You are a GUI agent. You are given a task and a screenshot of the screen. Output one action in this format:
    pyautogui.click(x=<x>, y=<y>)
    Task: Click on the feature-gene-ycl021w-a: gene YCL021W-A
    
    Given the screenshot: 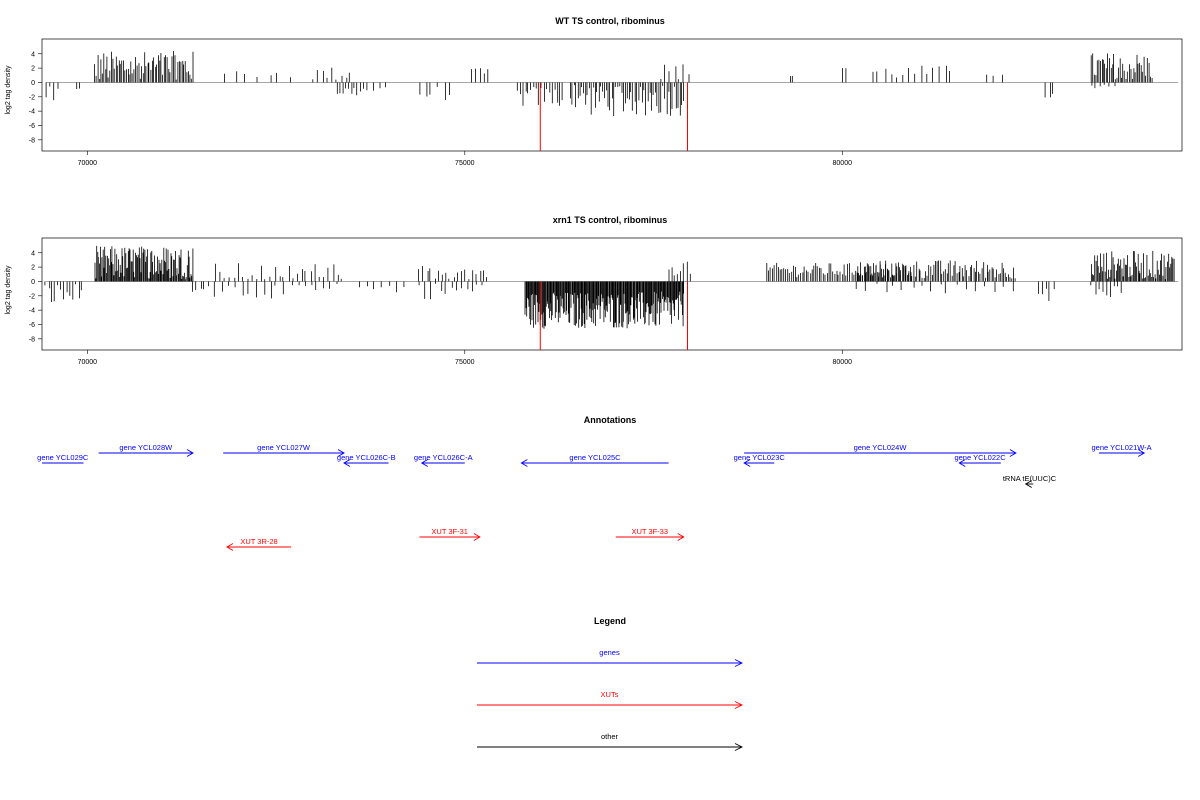 What is the action you would take?
    pyautogui.click(x=1122, y=450)
    